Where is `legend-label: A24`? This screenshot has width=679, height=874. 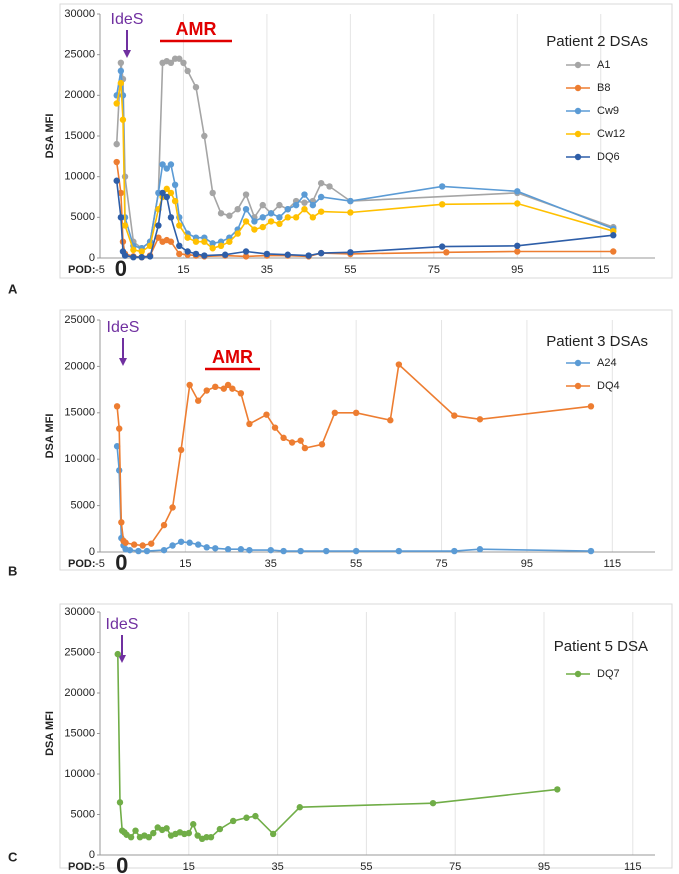
legend-label: A24 is located at coordinates (607, 363).